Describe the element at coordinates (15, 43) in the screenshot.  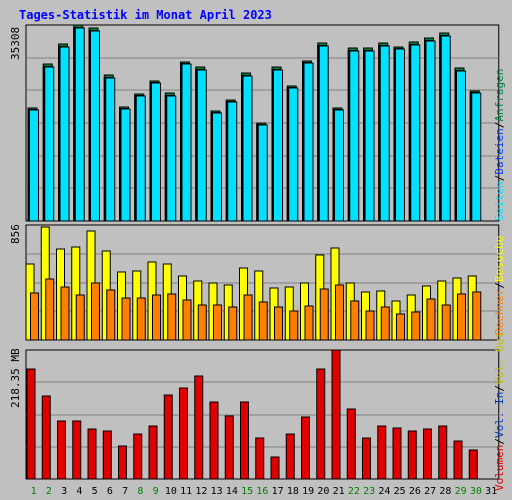
I see `panel1-ymax-label: 35308` at that location.